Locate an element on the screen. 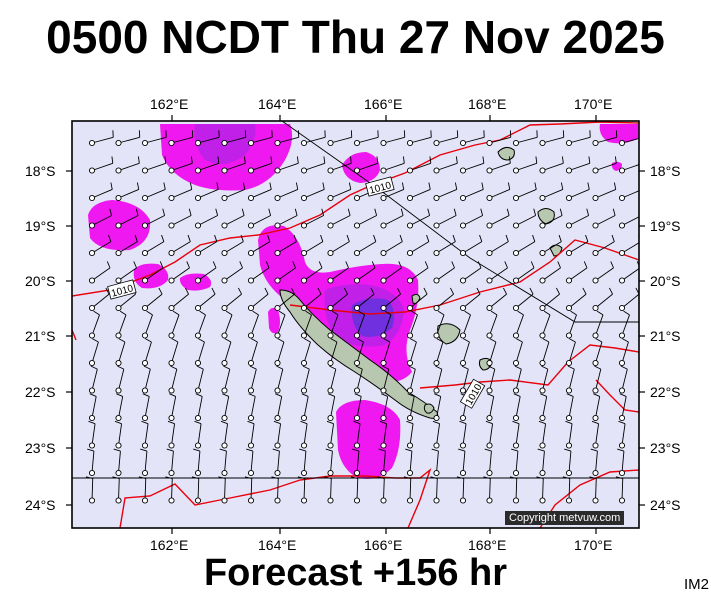  image-code: IM2 is located at coordinates (696, 584).